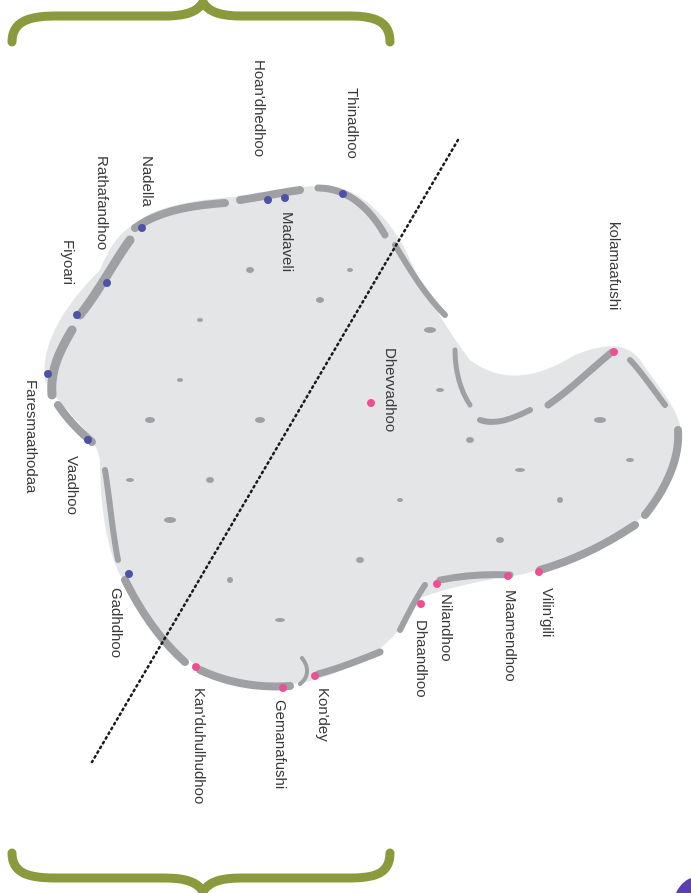 The height and width of the screenshot is (893, 691). Describe the element at coordinates (614, 352) in the screenshot. I see `marker-kolamaafushi` at that location.